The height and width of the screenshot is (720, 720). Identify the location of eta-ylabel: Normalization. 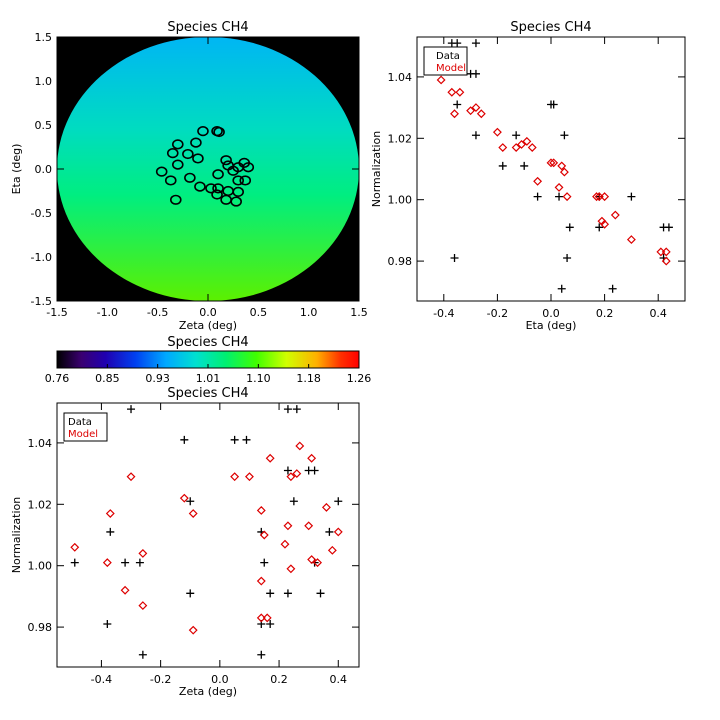
(376, 169).